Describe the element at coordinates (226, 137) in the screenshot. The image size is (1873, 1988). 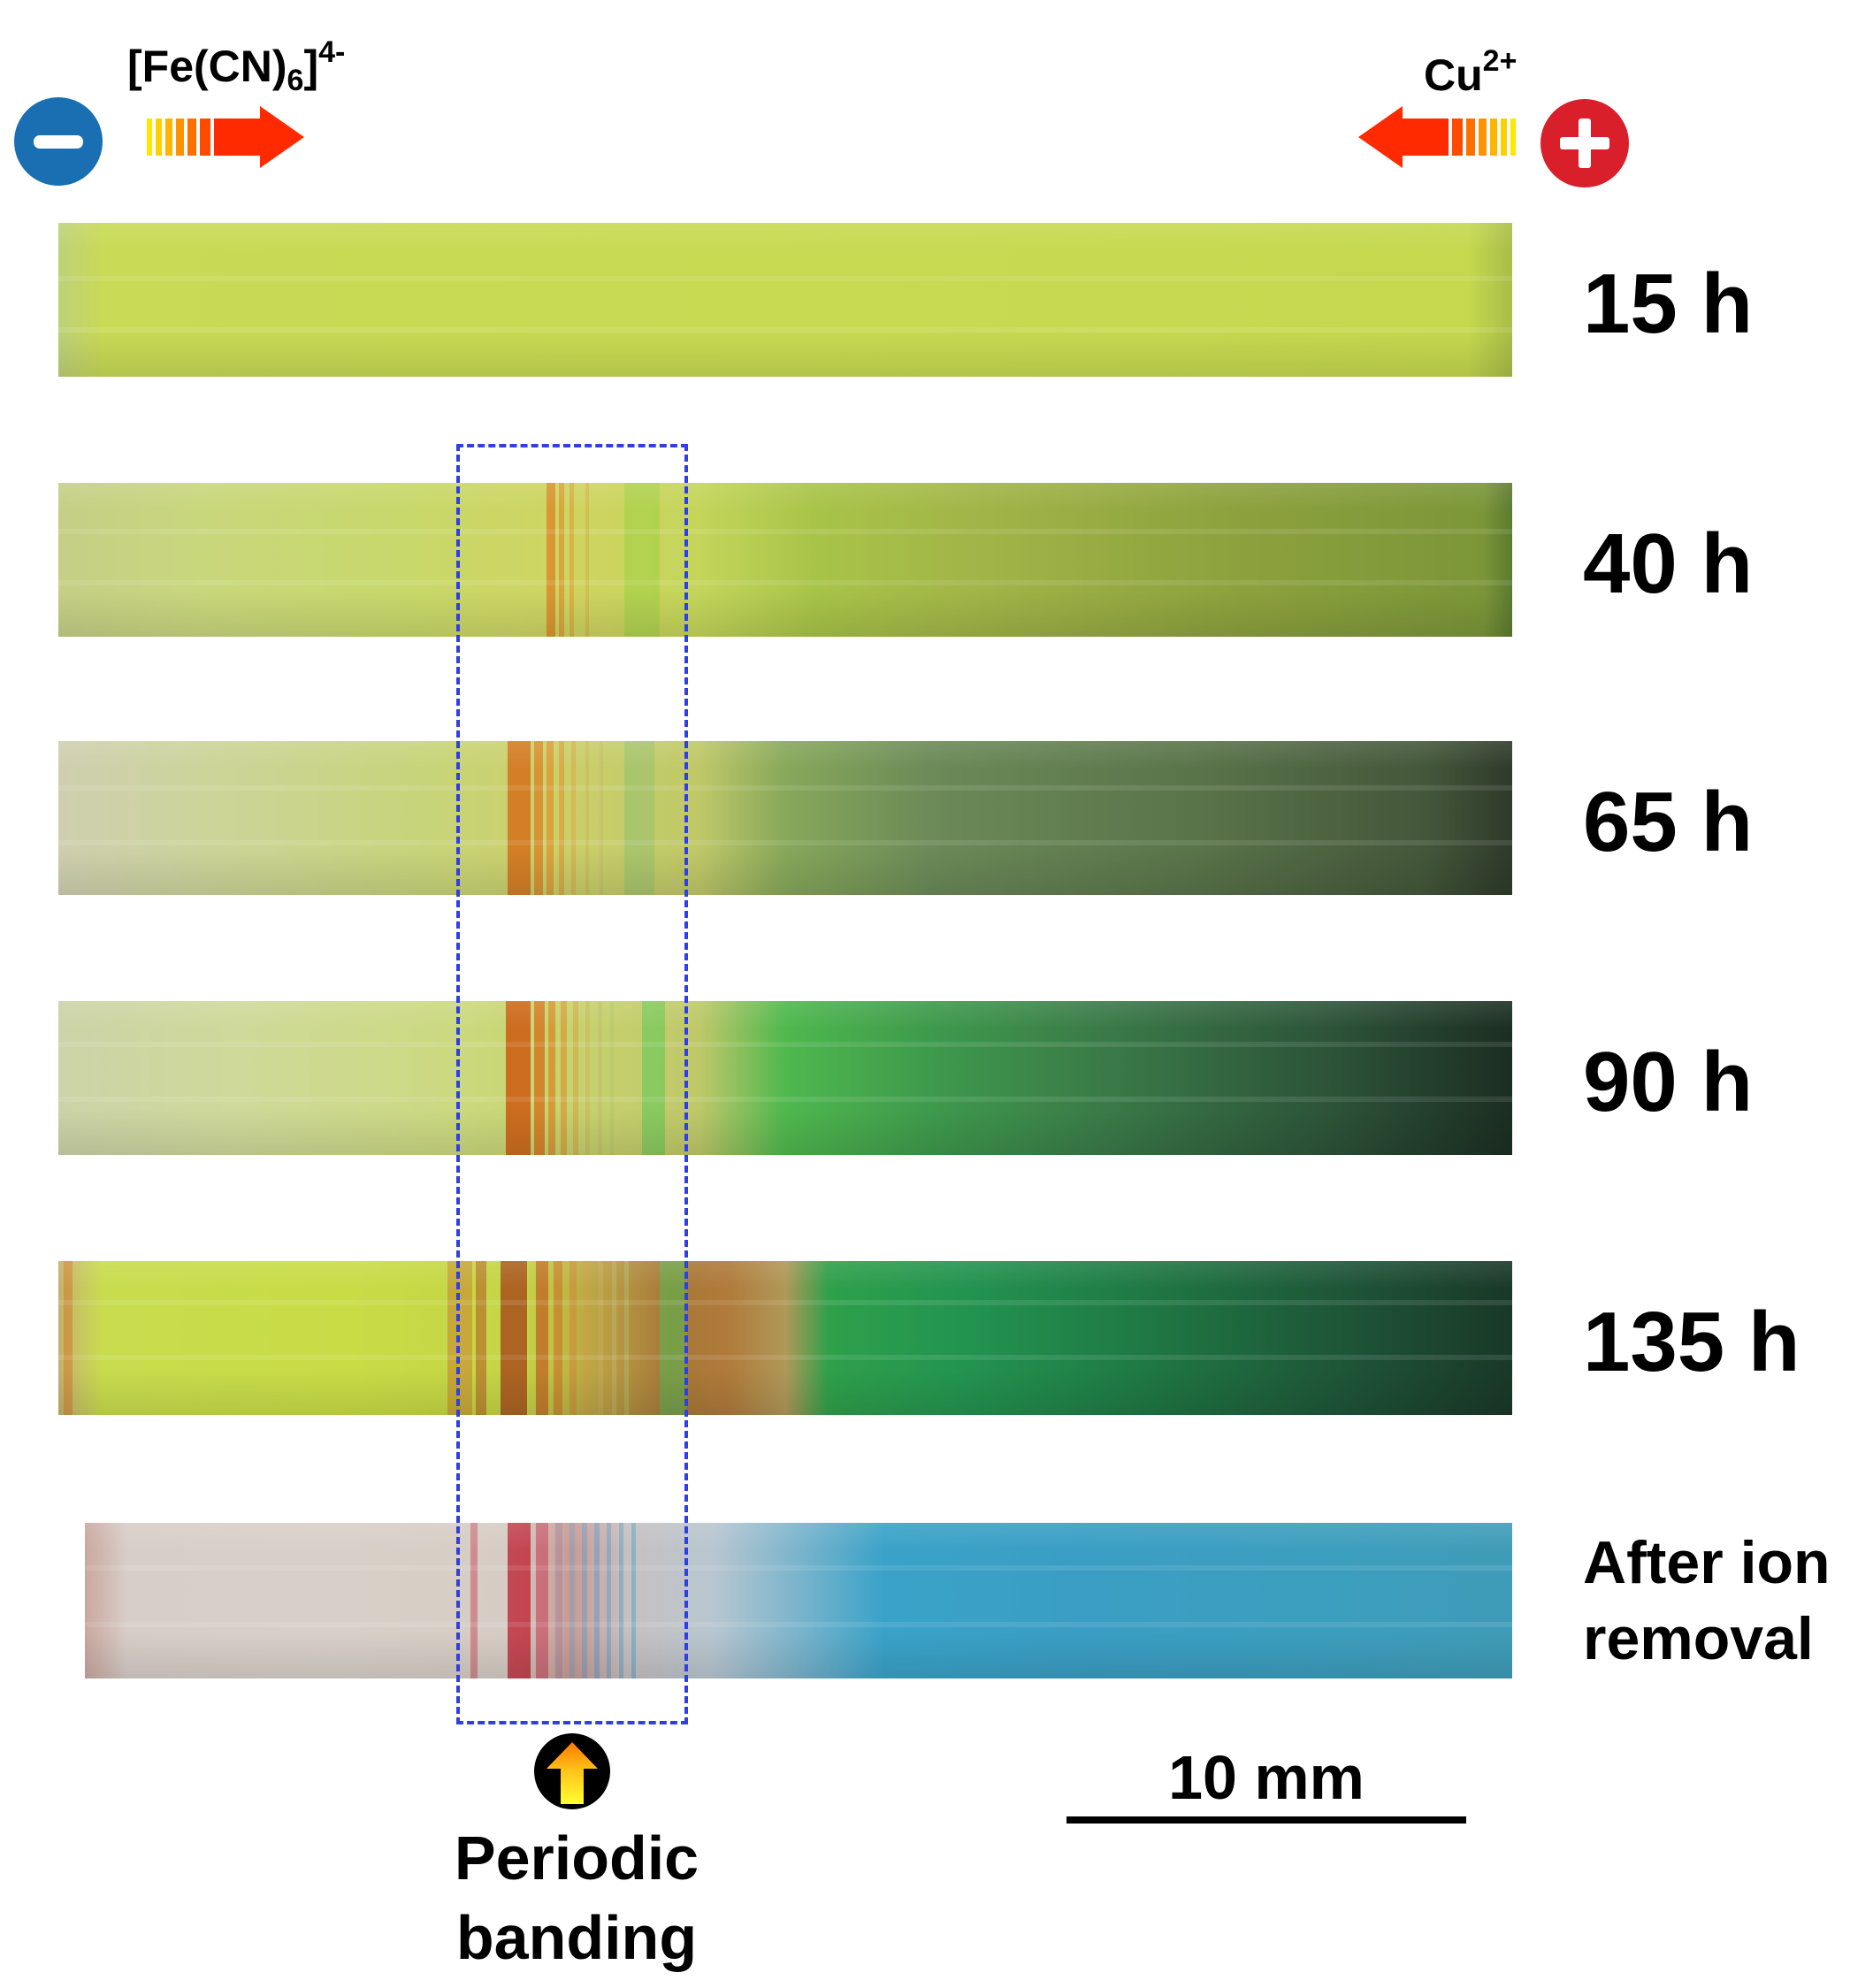
I see `fe-cn-migration-arrow-icon` at that location.